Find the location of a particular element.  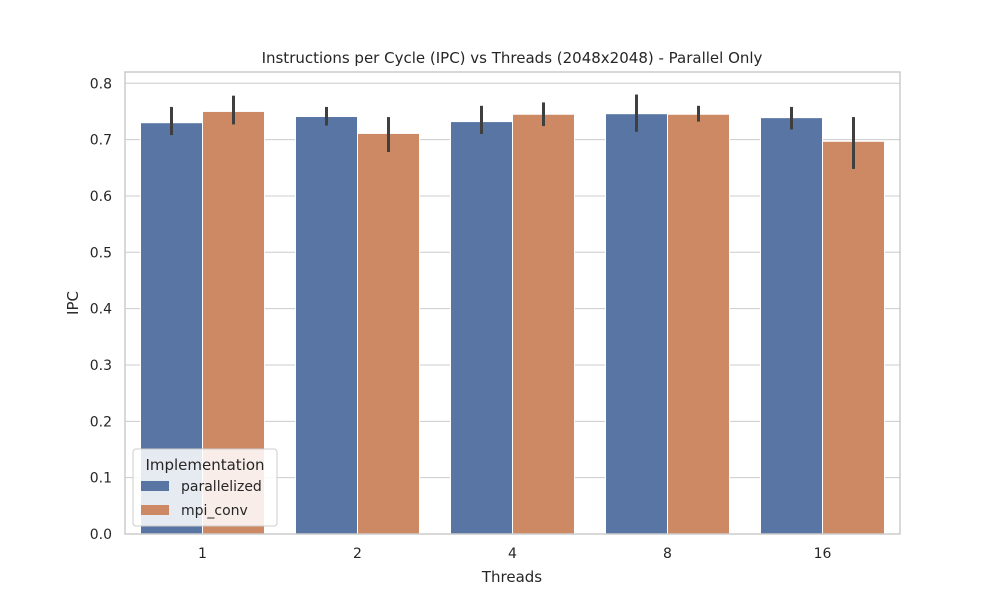

y-tick-label: 0.3 is located at coordinates (101, 366).